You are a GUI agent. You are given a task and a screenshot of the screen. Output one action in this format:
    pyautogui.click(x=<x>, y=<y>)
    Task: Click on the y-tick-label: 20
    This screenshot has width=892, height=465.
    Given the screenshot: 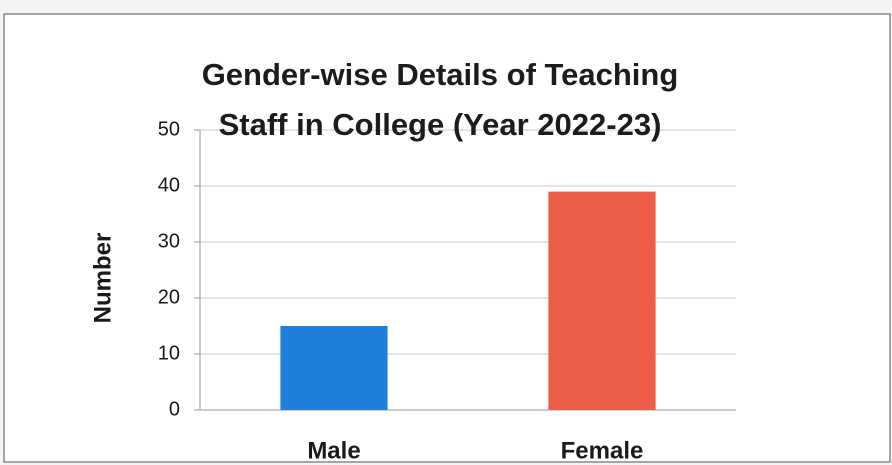 What is the action you would take?
    pyautogui.click(x=169, y=297)
    